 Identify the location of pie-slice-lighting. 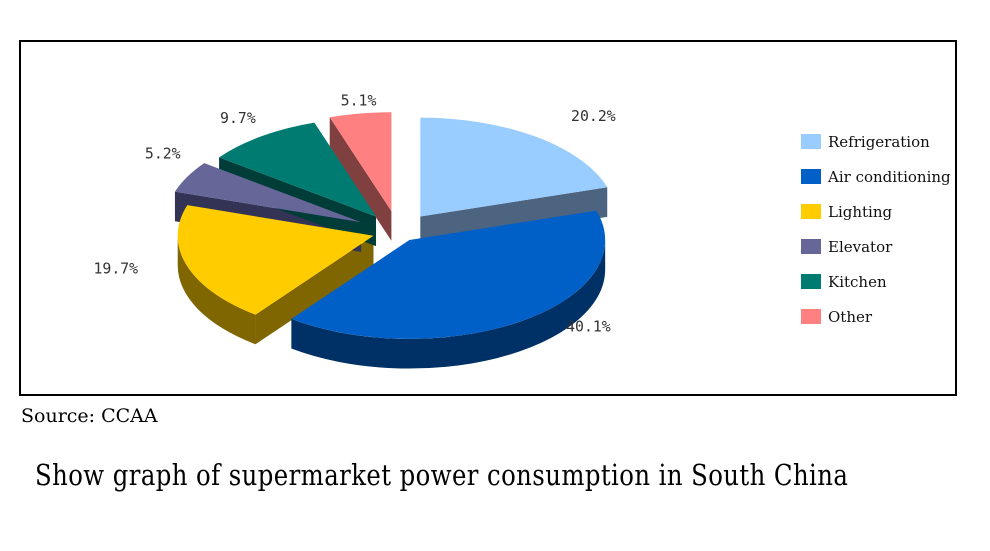
(275, 260).